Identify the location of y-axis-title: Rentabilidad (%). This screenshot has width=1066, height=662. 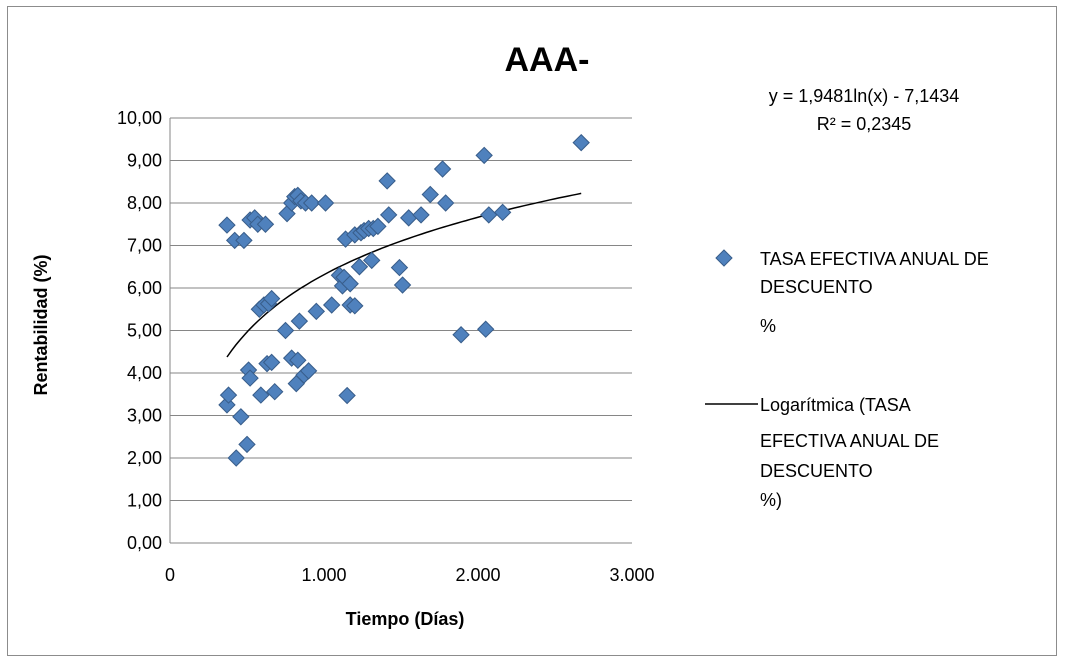
(41, 324).